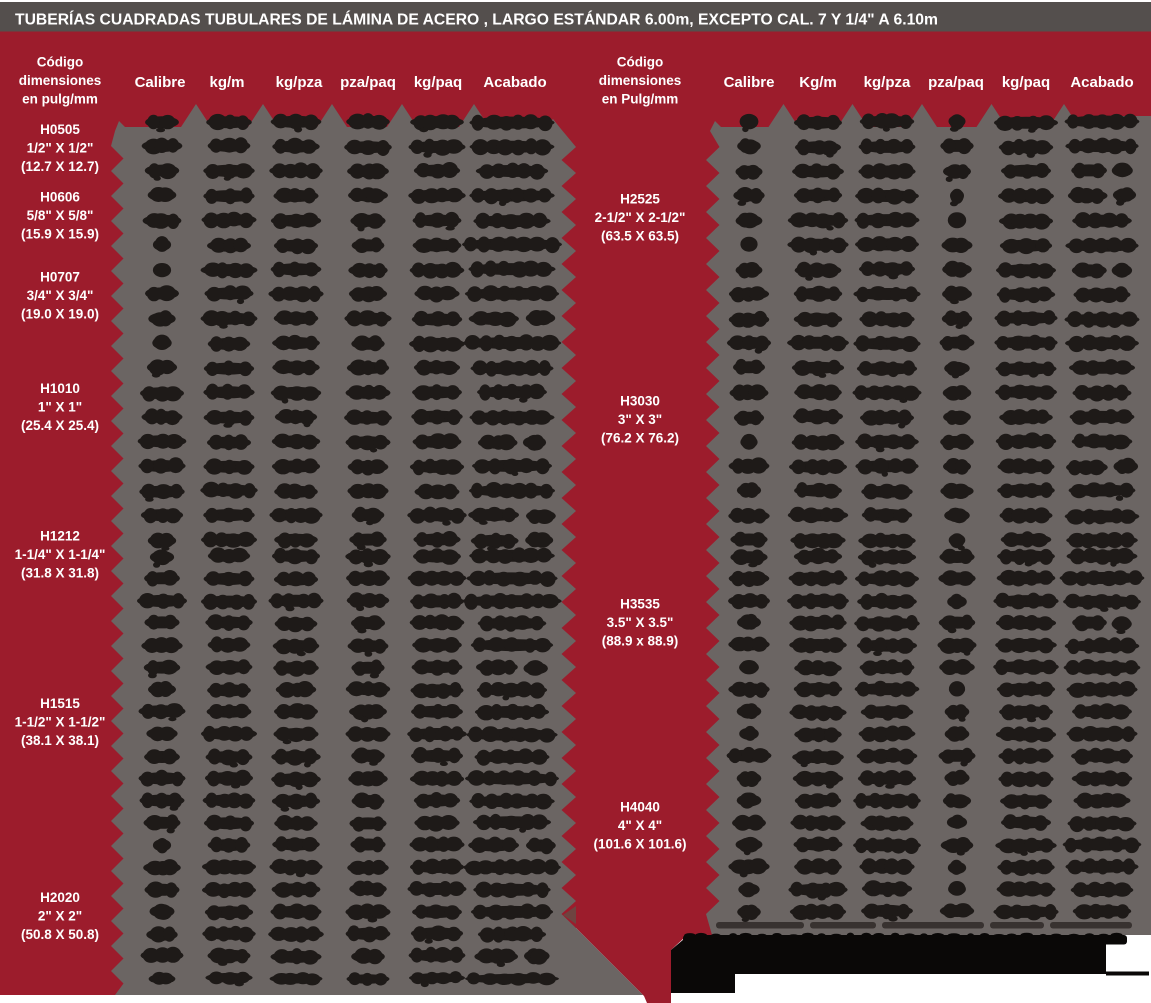 The image size is (1151, 1003). Describe the element at coordinates (640, 401) in the screenshot. I see `svg-text: H3030` at that location.